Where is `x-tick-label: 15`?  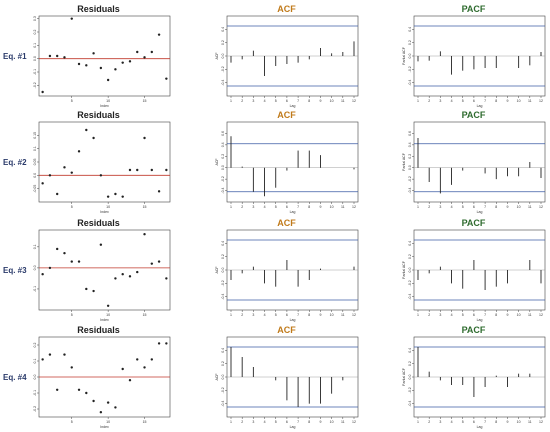
x-tick-label: 15 is located at coordinates (145, 207).